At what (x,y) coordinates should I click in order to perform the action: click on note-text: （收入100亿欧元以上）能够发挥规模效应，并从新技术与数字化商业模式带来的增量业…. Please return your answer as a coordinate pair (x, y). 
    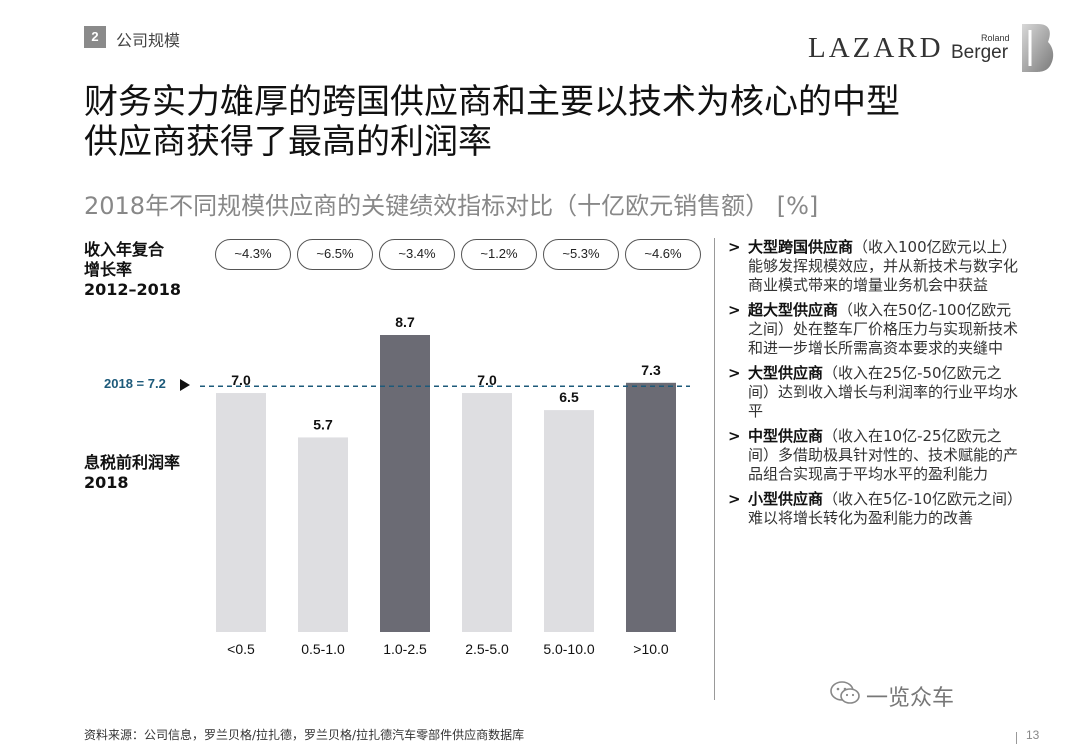
    Looking at the image, I should click on (883, 266).